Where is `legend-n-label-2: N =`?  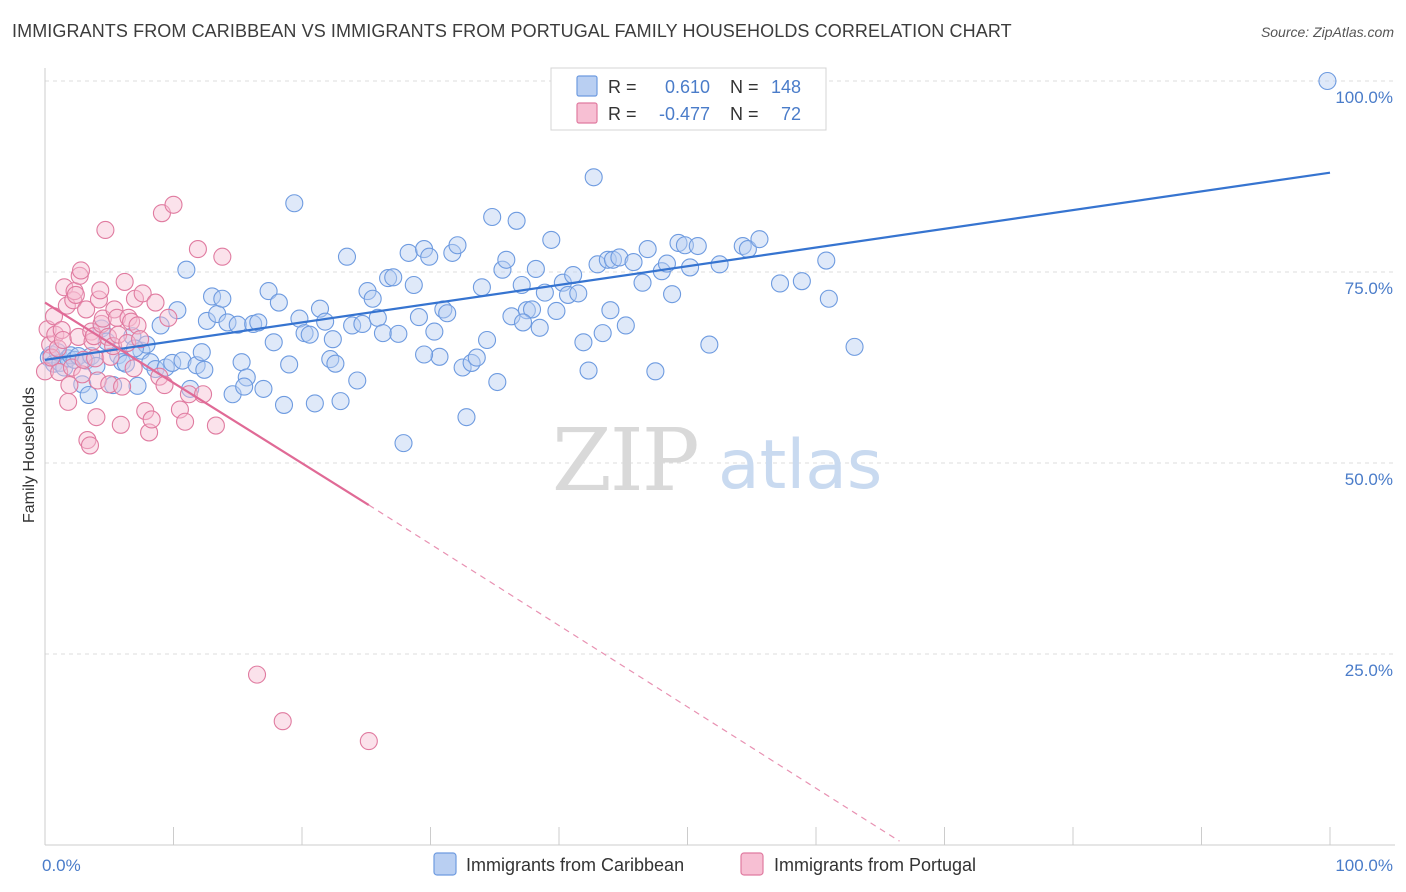
legend-n-label-2: N = is located at coordinates (744, 114).